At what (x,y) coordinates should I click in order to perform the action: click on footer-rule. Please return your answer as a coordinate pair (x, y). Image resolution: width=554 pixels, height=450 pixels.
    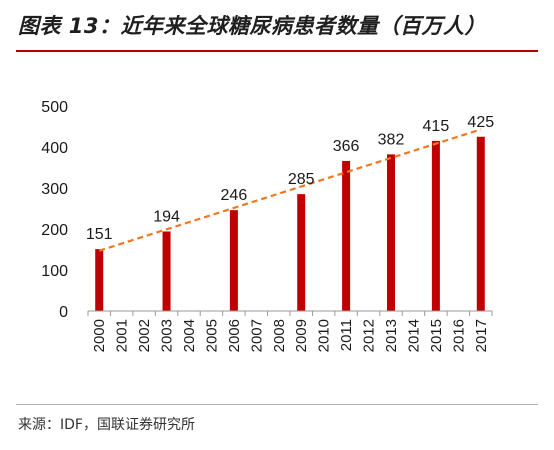
    Looking at the image, I should click on (277, 404).